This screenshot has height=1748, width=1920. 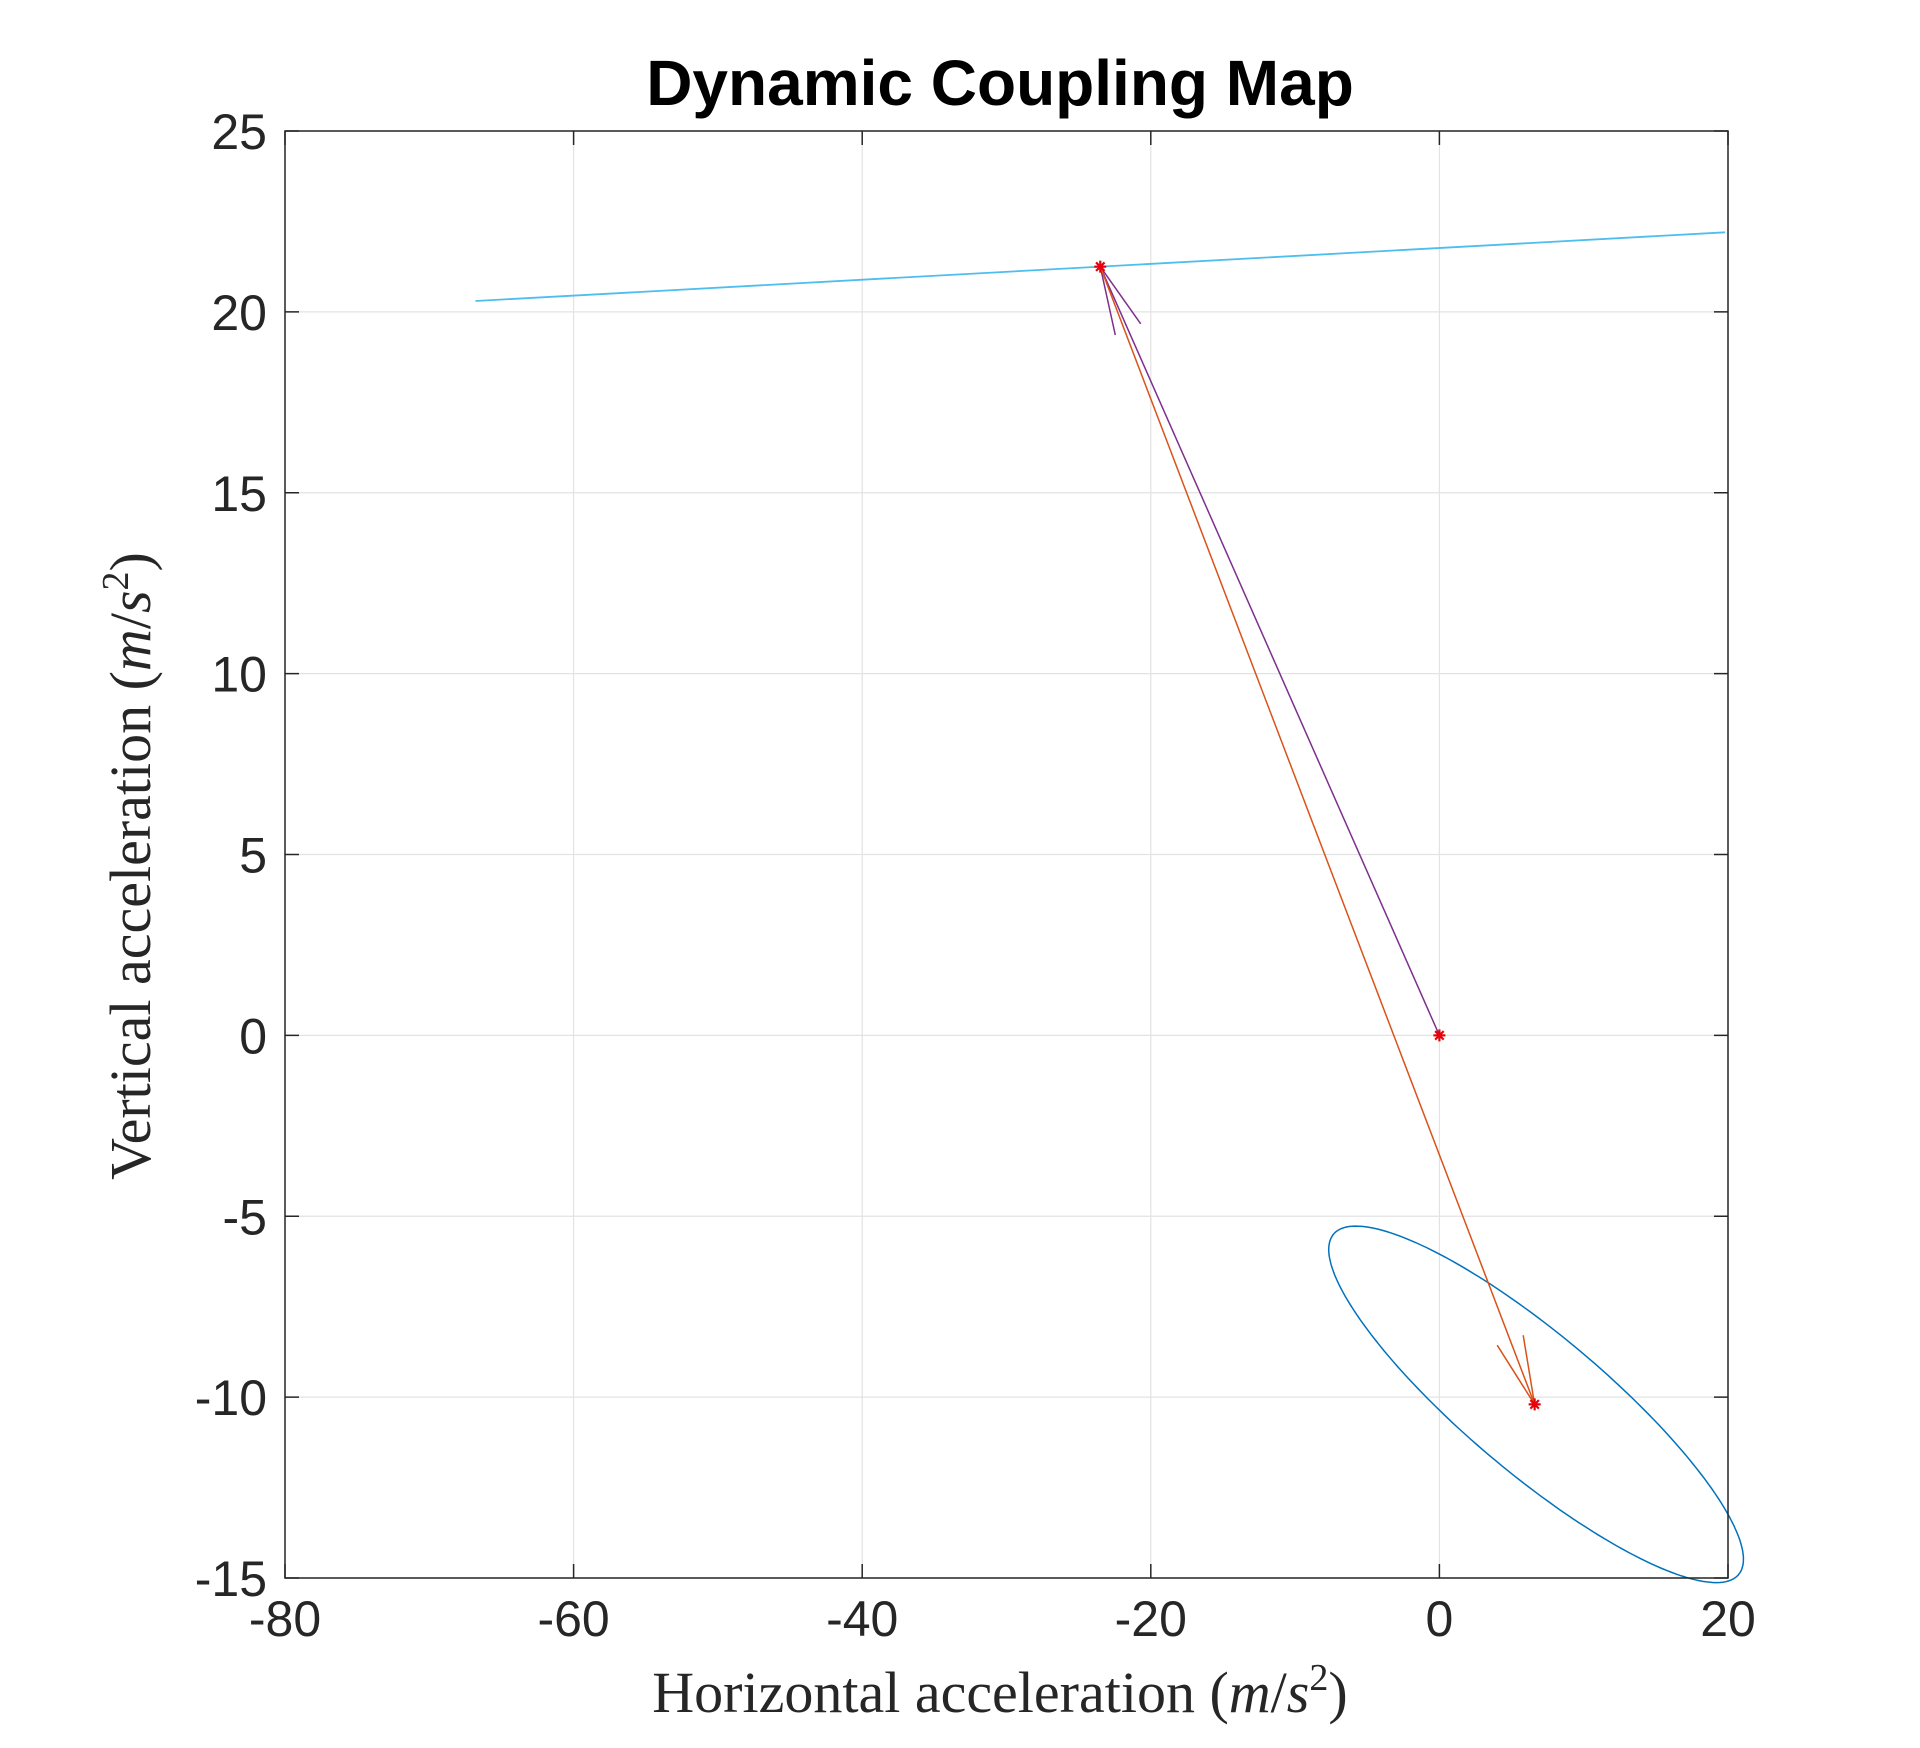 I want to click on y-tick-label: -5, so click(x=245, y=1217).